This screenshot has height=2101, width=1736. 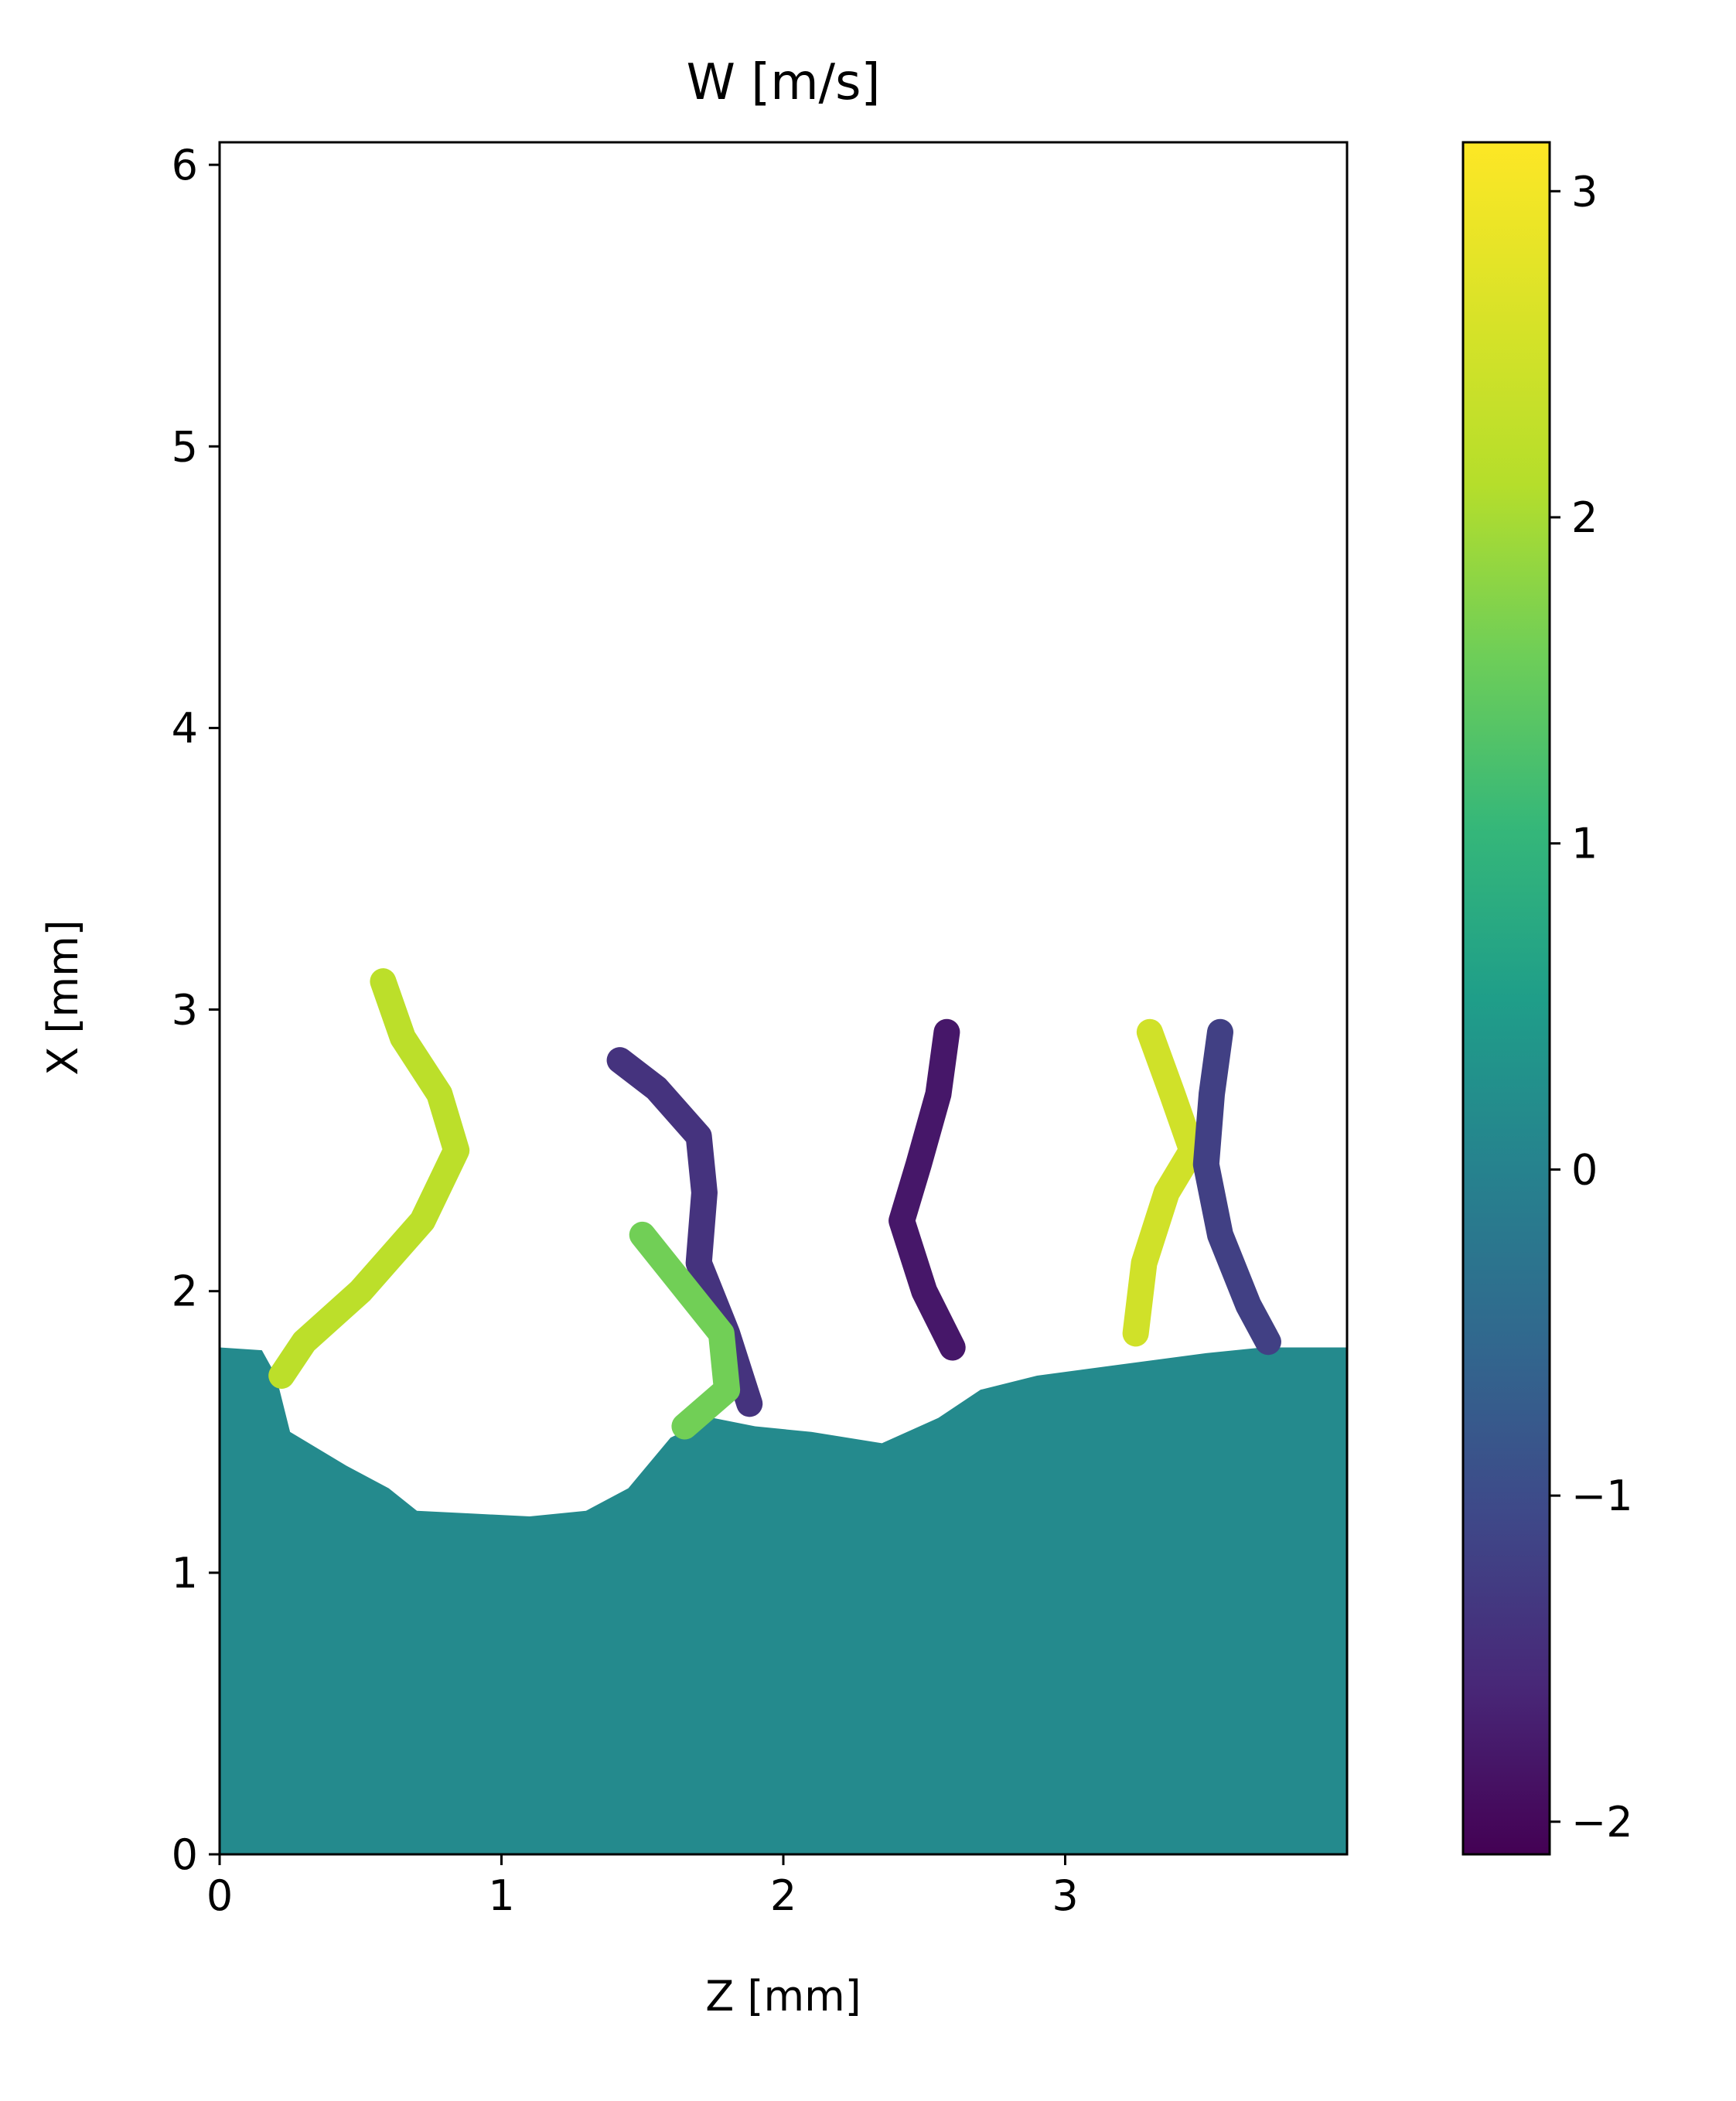 What do you see at coordinates (783, 1895) in the screenshot?
I see `x-tick-label: 2` at bounding box center [783, 1895].